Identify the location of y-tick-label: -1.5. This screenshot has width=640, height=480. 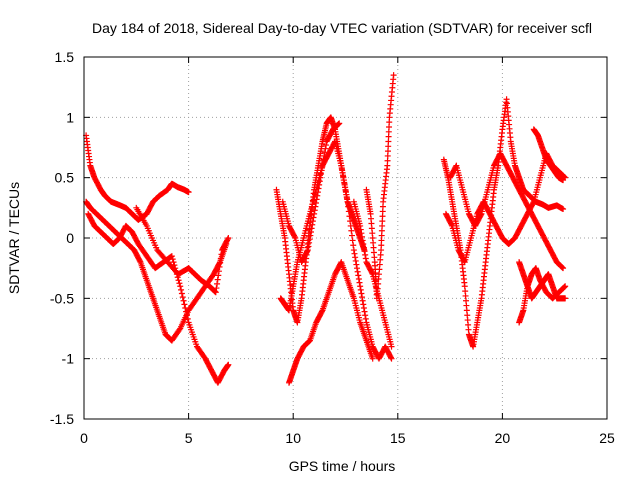
(62, 419).